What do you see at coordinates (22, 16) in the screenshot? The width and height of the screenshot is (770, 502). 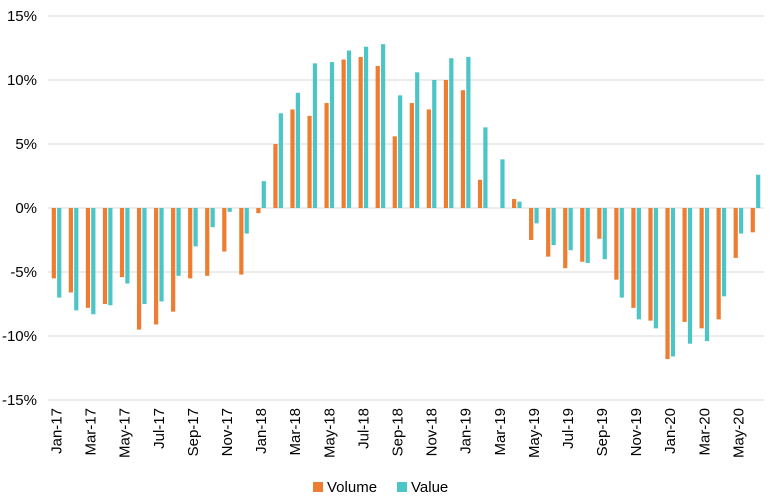 I see `y-tick-label: 15%` at bounding box center [22, 16].